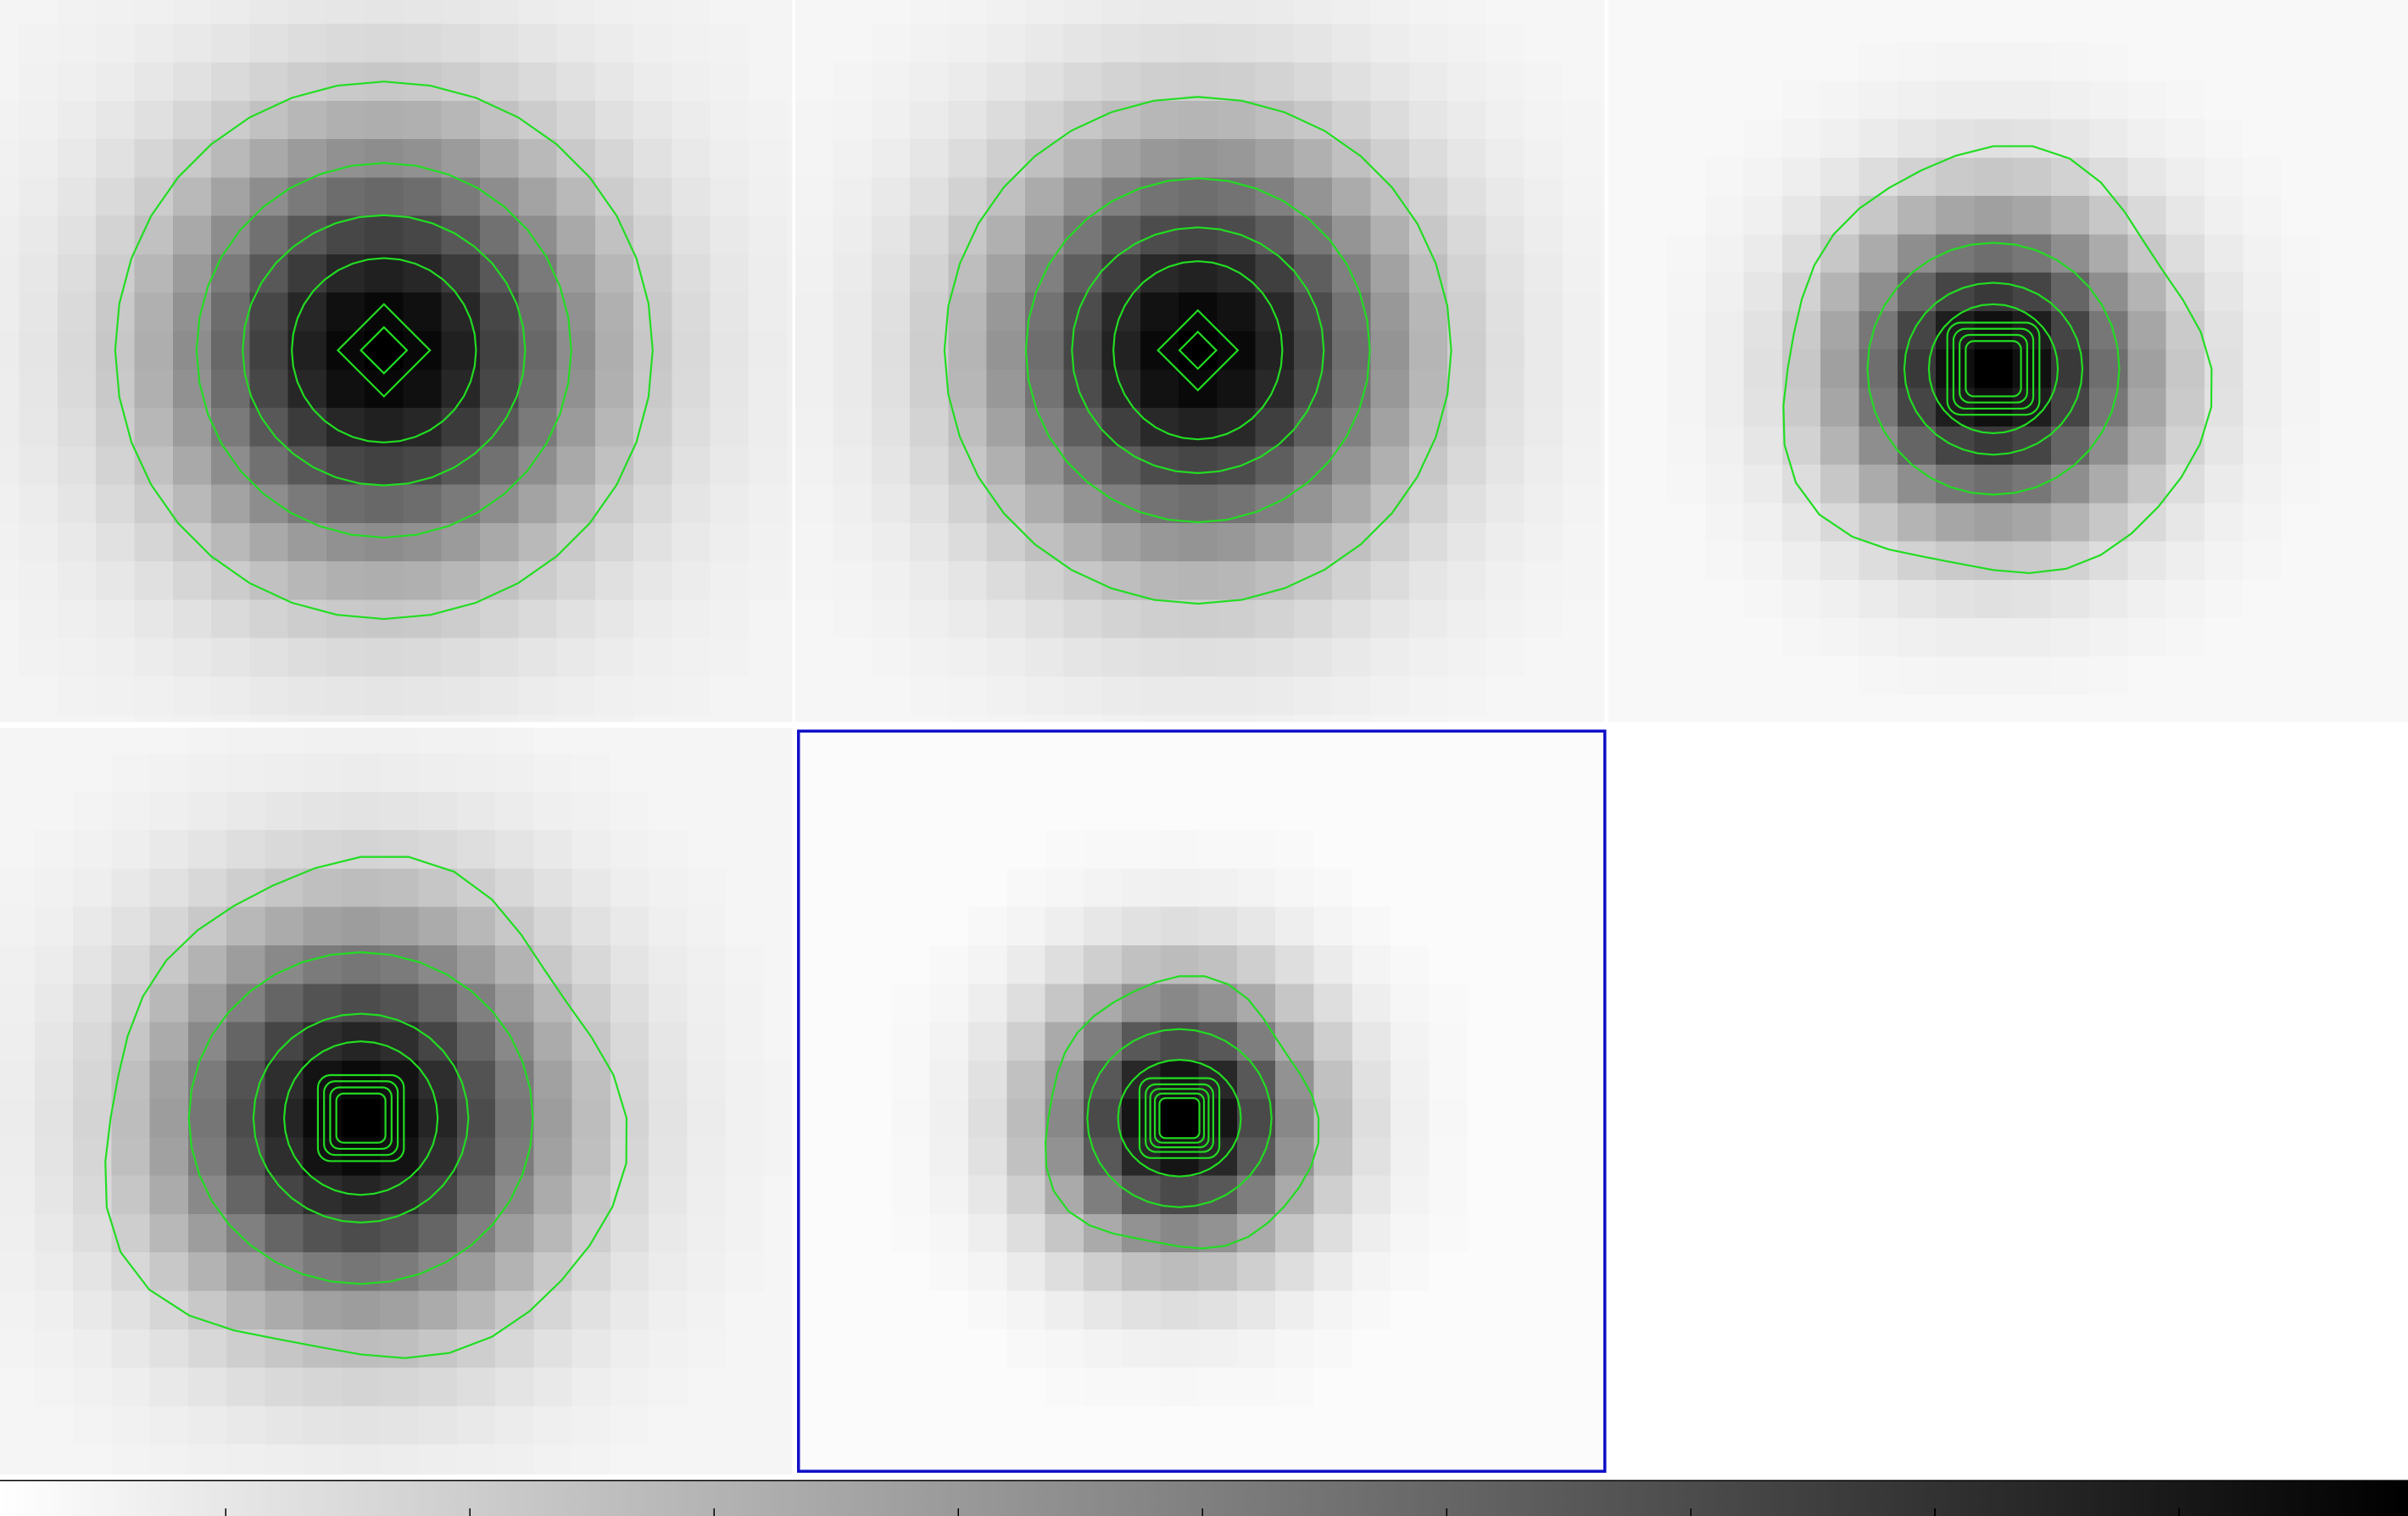 Image resolution: width=2408 pixels, height=1516 pixels. Describe the element at coordinates (1203, 1512) in the screenshot. I see `colorbar-ticks` at that location.